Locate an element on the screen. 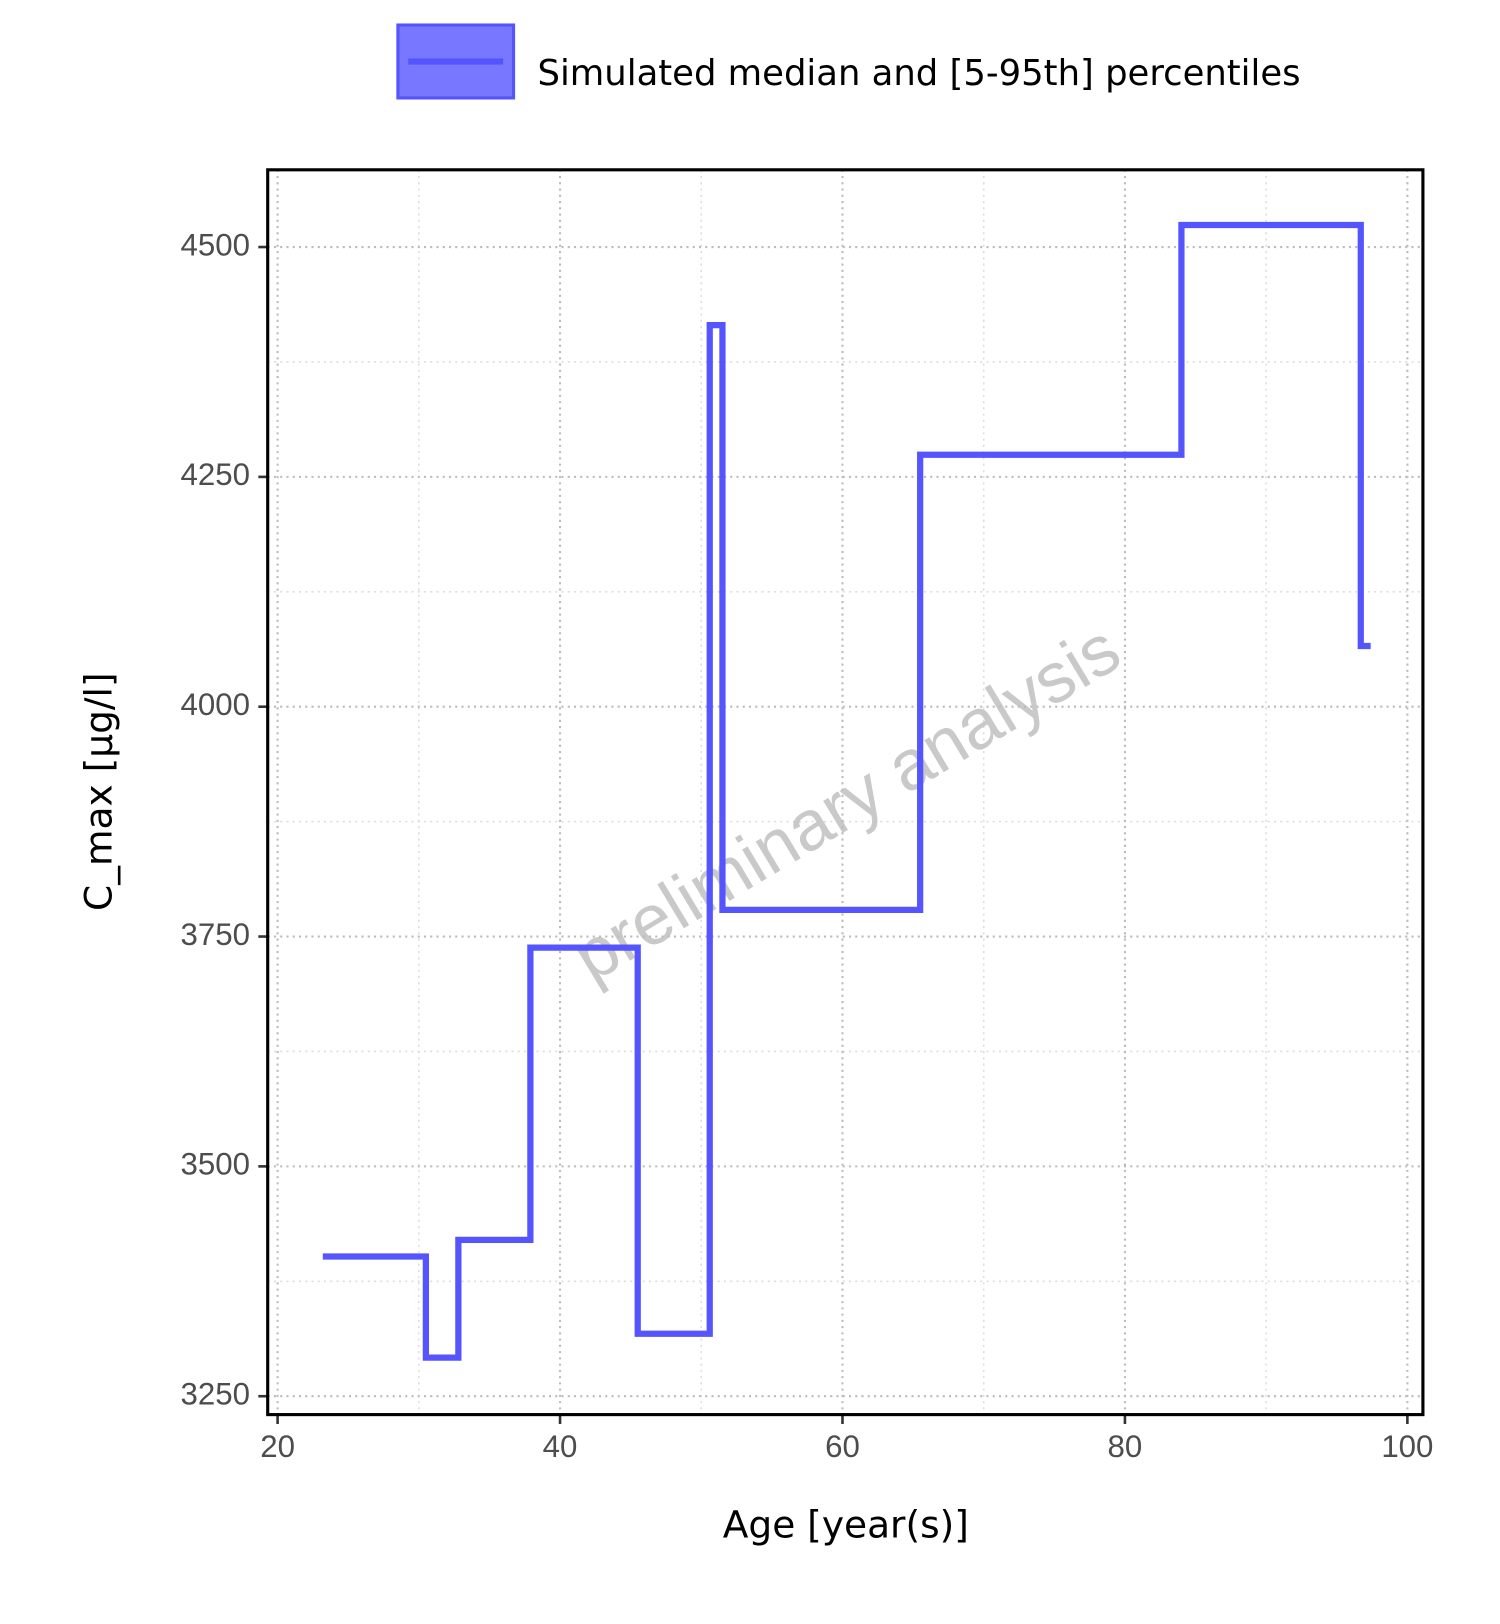 The height and width of the screenshot is (1624, 1500). x-tick-label: 20 is located at coordinates (277, 1446).